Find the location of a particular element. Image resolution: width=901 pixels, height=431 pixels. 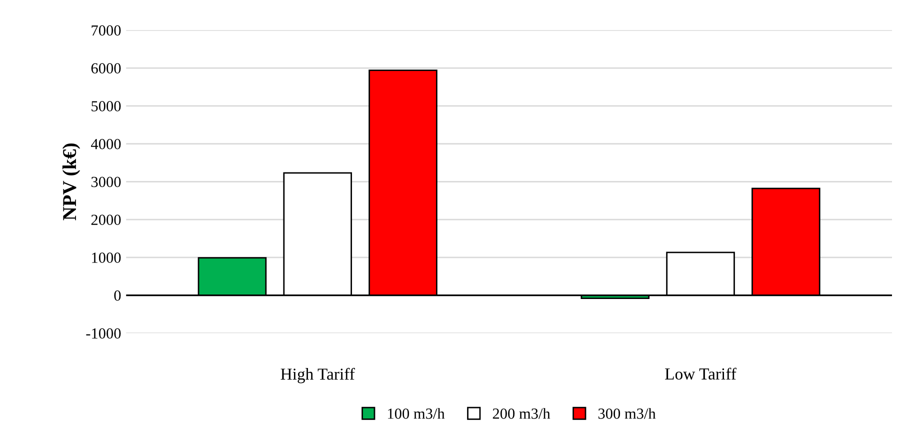

legend-label: 100 m3/h is located at coordinates (416, 413).